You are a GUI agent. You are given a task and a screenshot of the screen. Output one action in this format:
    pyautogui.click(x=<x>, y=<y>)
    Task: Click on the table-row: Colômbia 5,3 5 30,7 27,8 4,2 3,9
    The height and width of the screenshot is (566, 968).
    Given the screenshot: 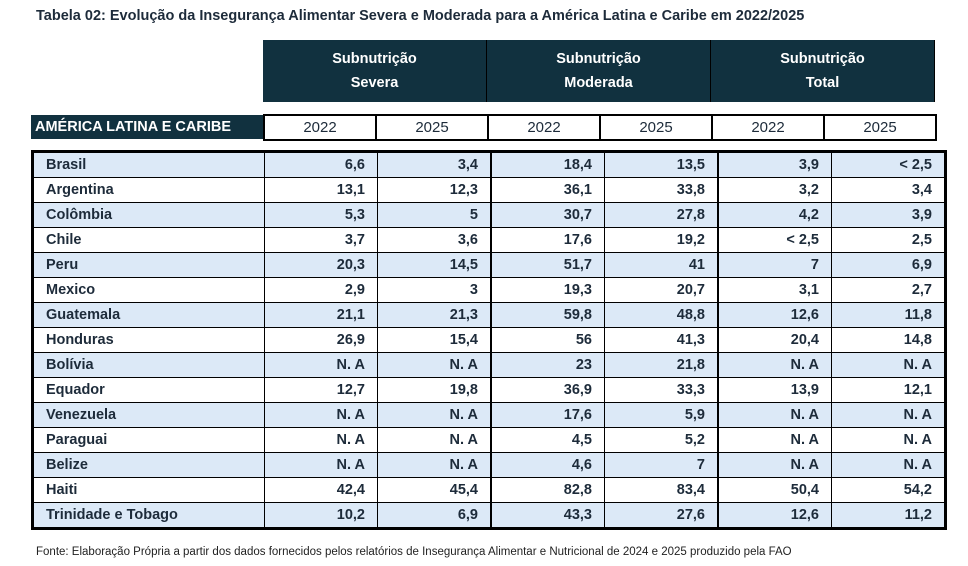 What is the action you would take?
    pyautogui.click(x=489, y=215)
    